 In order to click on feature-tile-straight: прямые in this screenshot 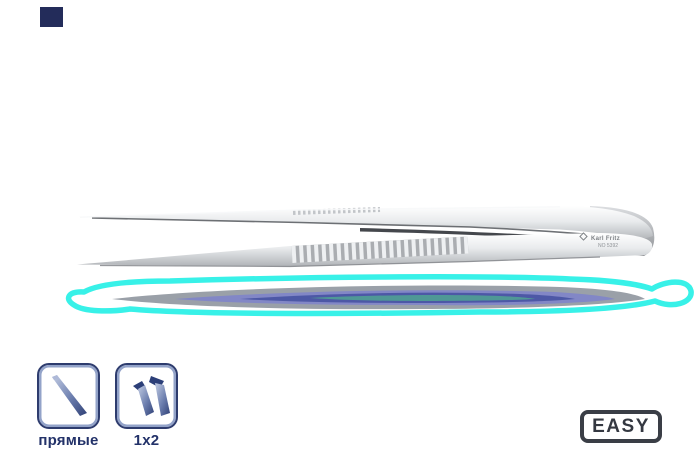, I will do `click(68, 406)`.